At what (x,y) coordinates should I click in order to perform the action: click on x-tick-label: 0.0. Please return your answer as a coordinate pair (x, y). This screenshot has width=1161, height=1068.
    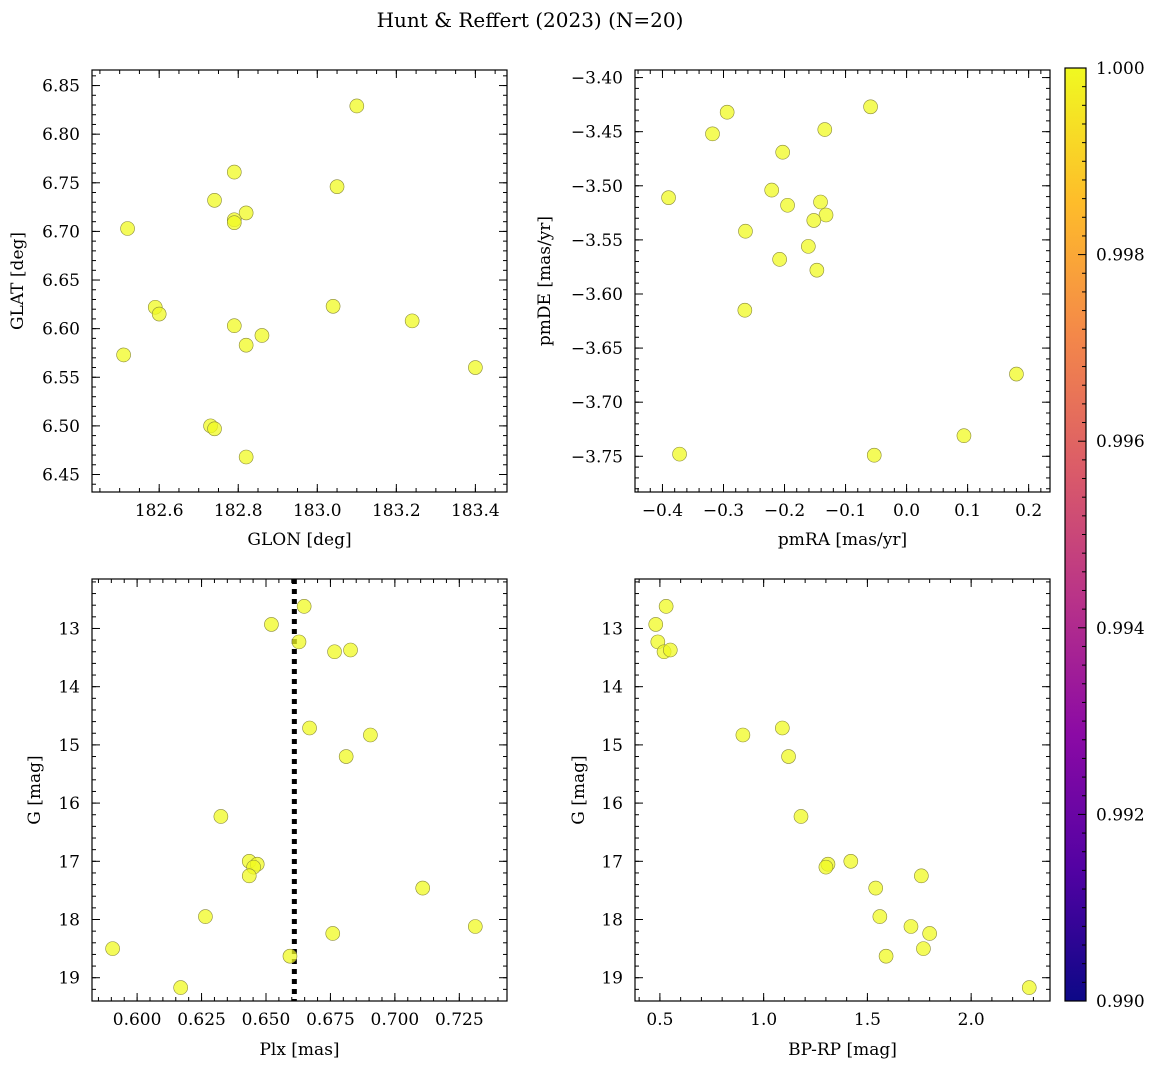
    Looking at the image, I should click on (906, 511).